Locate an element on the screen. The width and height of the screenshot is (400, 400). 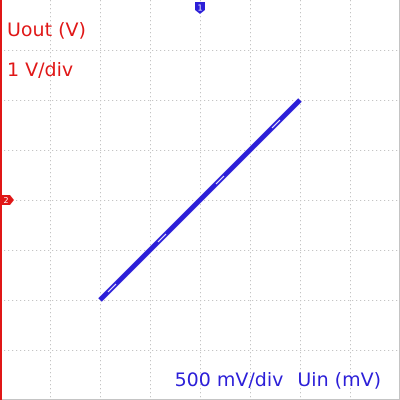
channel-1-marker is located at coordinates (200, 8).